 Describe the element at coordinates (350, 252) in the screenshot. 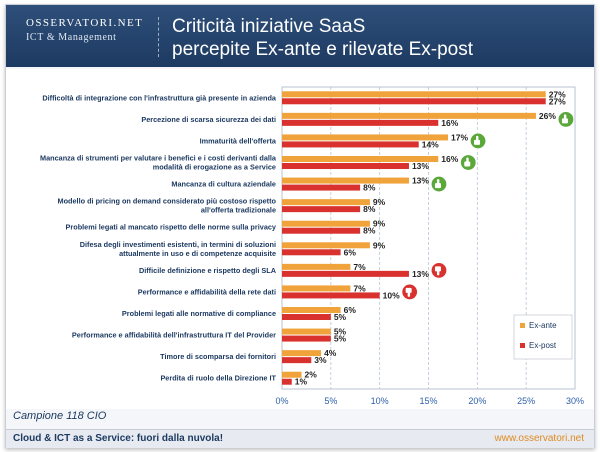

I see `data-label-ex-post: 6%` at that location.